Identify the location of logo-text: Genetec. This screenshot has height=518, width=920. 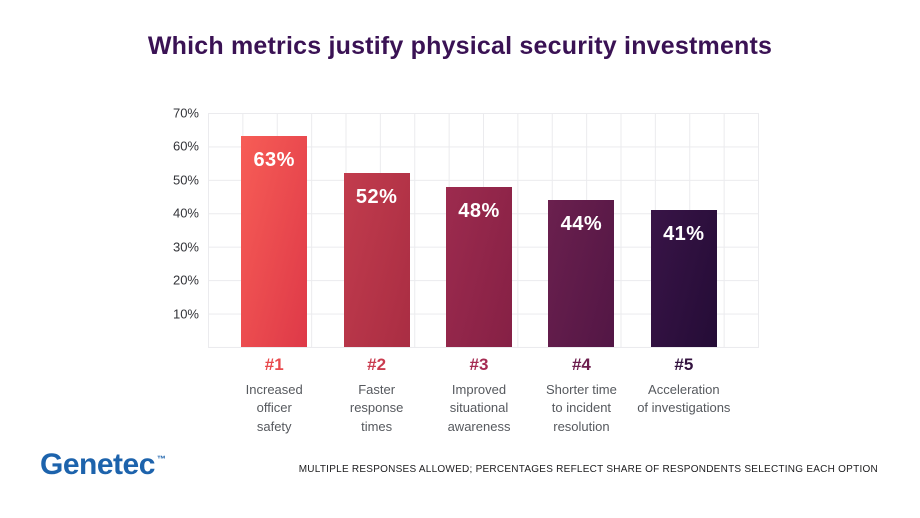
(97, 464).